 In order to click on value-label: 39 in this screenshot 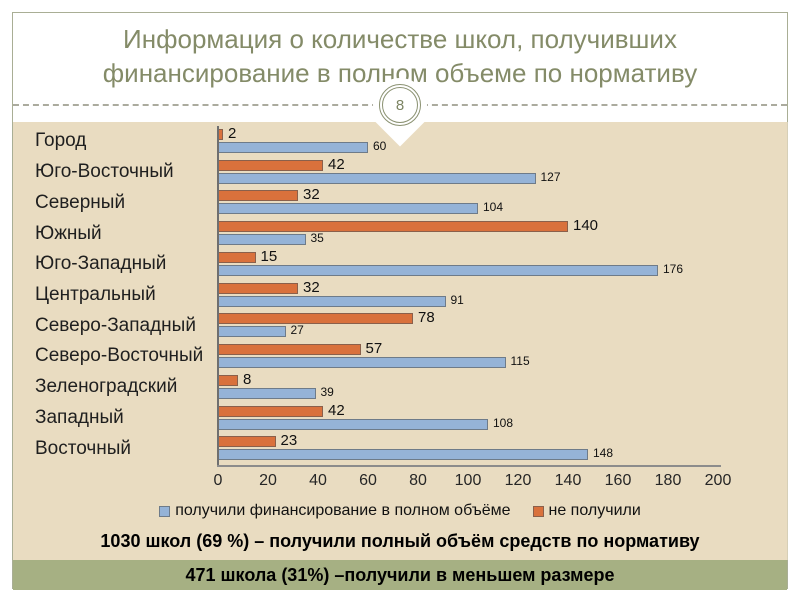, I will do `click(327, 391)`.